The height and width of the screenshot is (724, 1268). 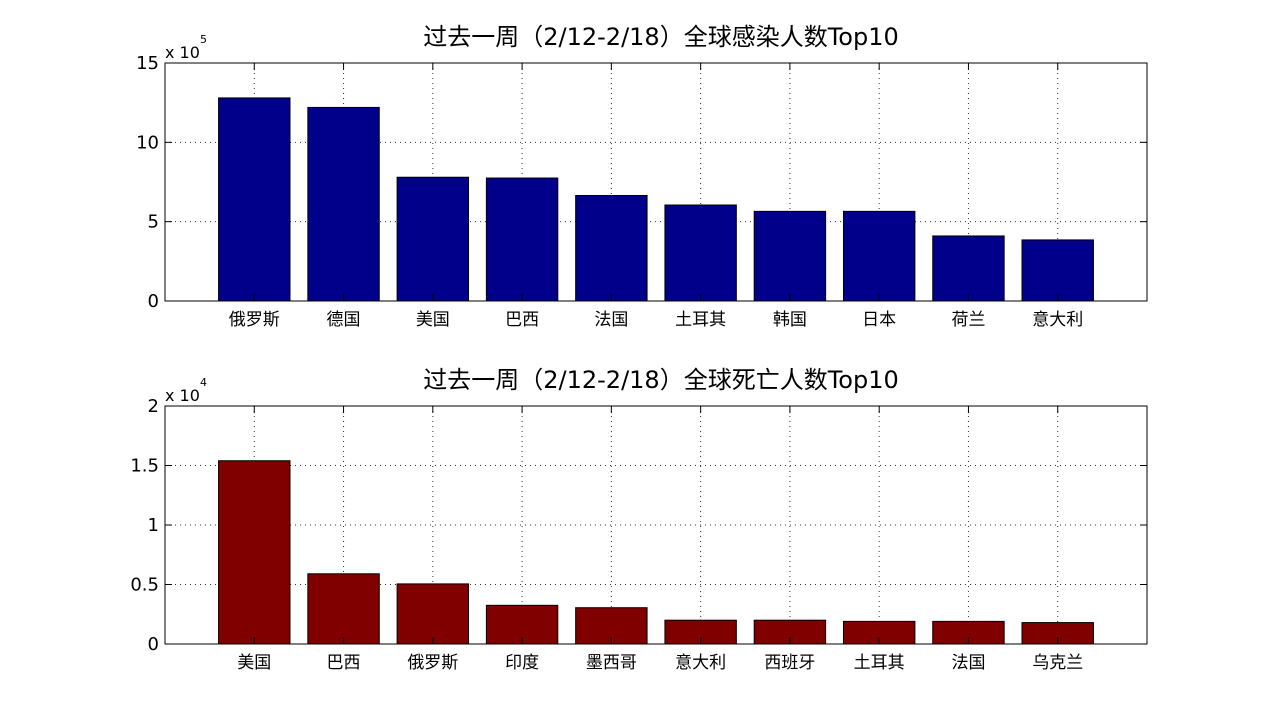 I want to click on x-tick-label: 墨西哥, so click(x=611, y=663).